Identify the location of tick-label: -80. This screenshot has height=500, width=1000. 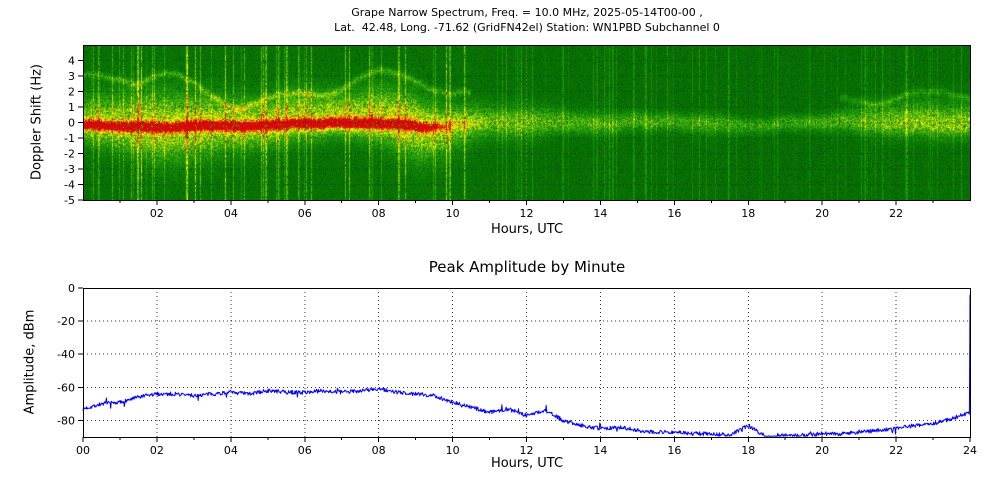
(66, 420).